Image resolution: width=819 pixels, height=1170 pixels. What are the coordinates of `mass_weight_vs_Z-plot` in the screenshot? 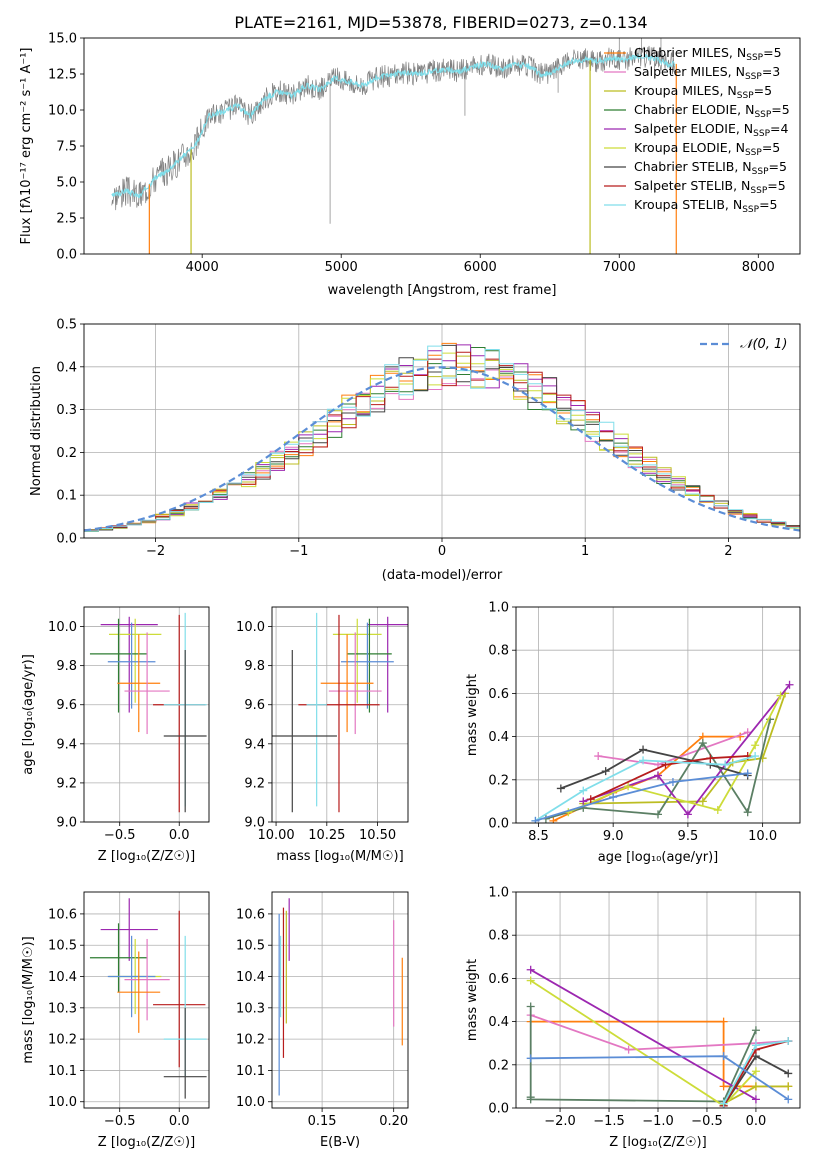 It's located at (659, 1036).